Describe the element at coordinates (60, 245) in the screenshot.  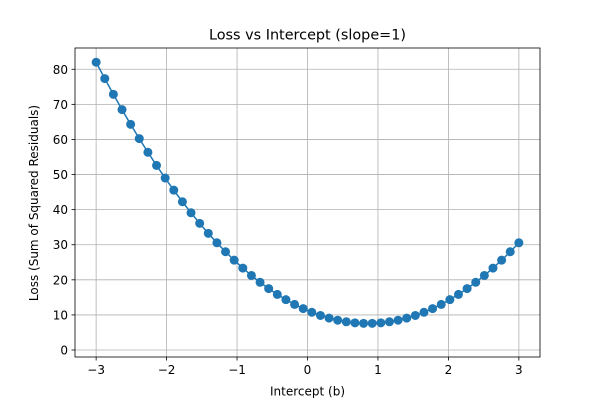
I see `y-tick-label: 30` at that location.